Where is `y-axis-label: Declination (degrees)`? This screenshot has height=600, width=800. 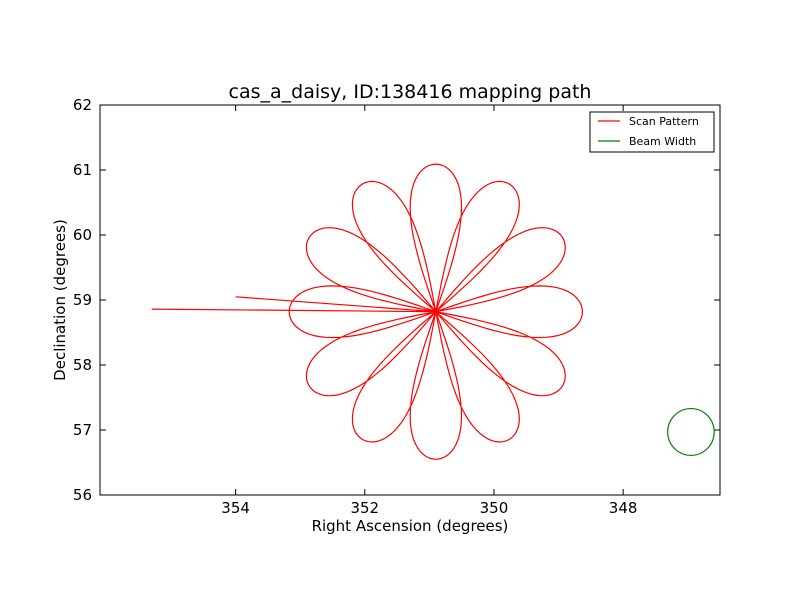 y-axis-label: Declination (degrees) is located at coordinates (60, 300).